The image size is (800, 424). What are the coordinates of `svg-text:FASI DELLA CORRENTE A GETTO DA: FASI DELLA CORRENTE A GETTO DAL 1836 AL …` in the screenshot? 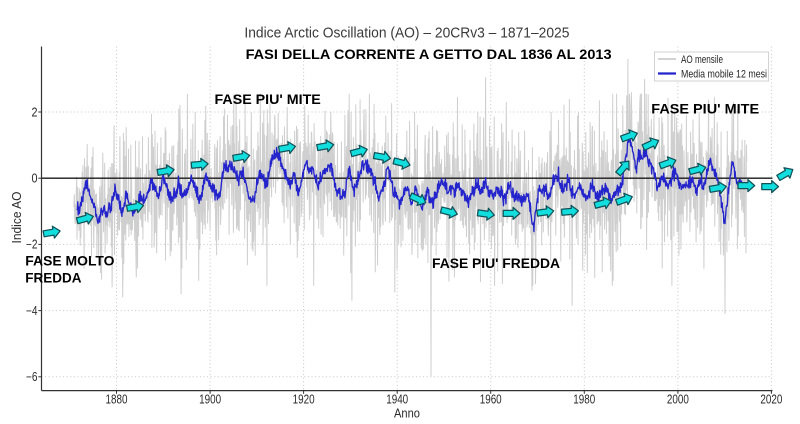 It's located at (429, 54).